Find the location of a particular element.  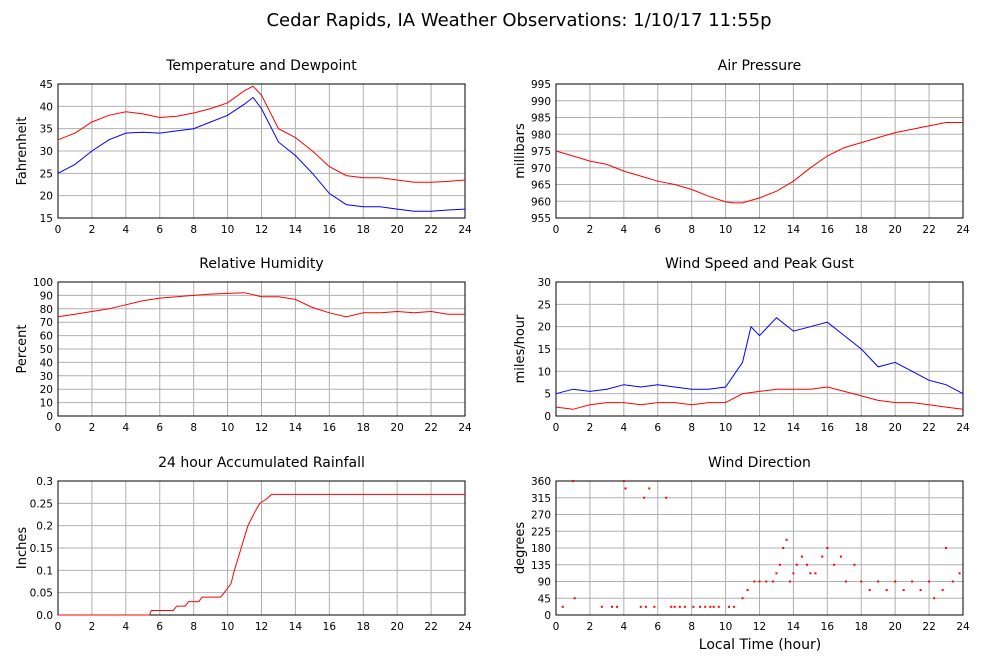

y-tick-label: 0.05 is located at coordinates (41, 594).